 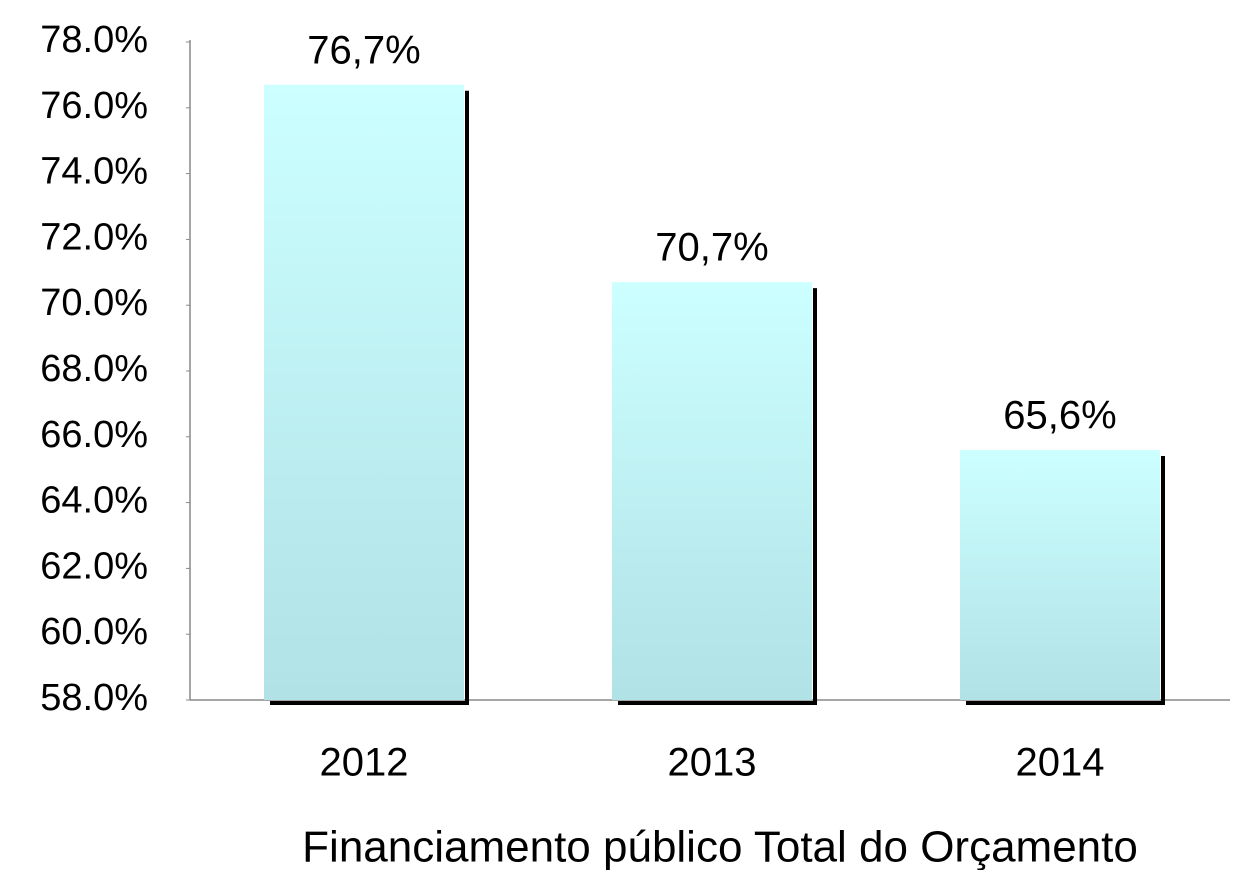 I want to click on y-tick-label: 62.0%, so click(x=94, y=566).